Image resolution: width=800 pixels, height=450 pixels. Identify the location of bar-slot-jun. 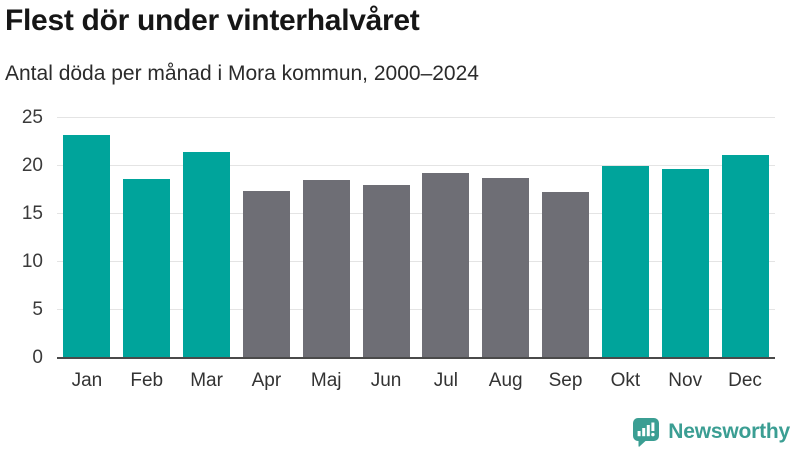
(386, 238).